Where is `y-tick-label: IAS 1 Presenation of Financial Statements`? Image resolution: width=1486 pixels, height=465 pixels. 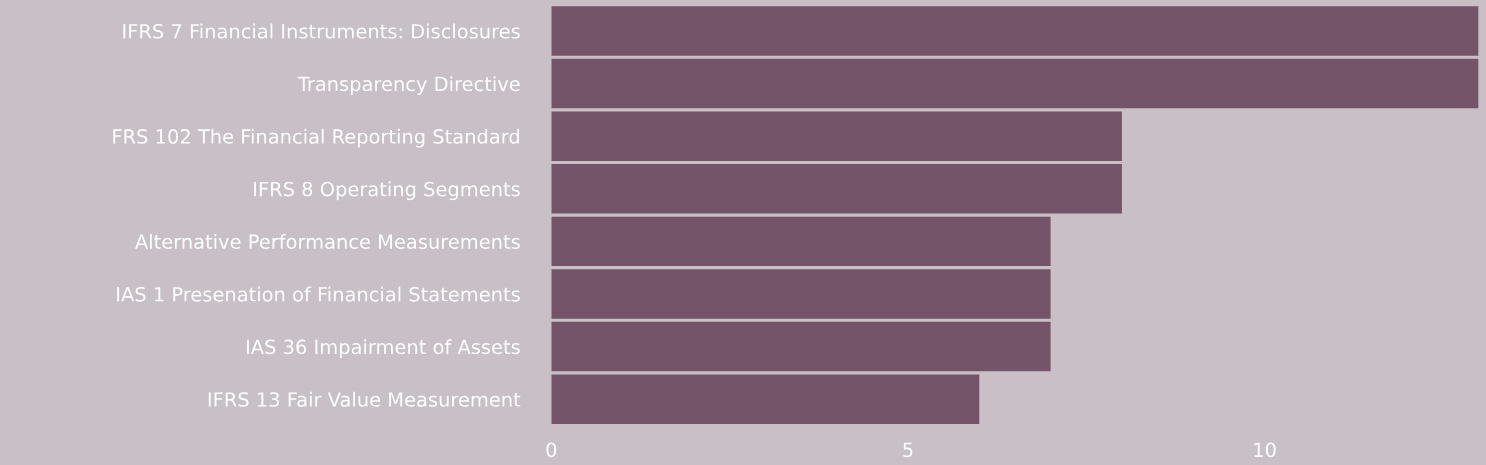 y-tick-label: IAS 1 Presenation of Financial Statements is located at coordinates (318, 294).